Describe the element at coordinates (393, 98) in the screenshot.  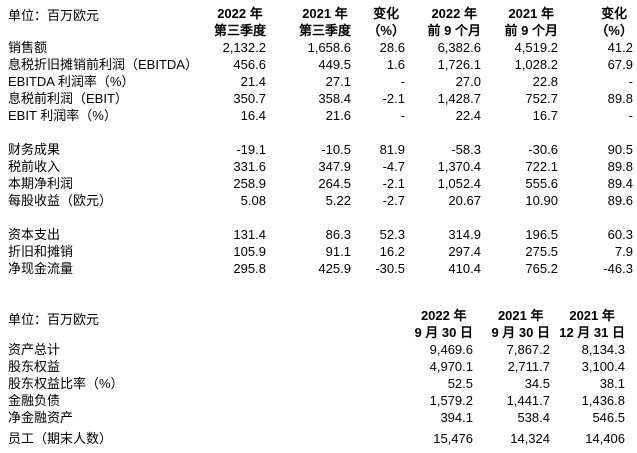
I see `cell-value: -2.1` at that location.